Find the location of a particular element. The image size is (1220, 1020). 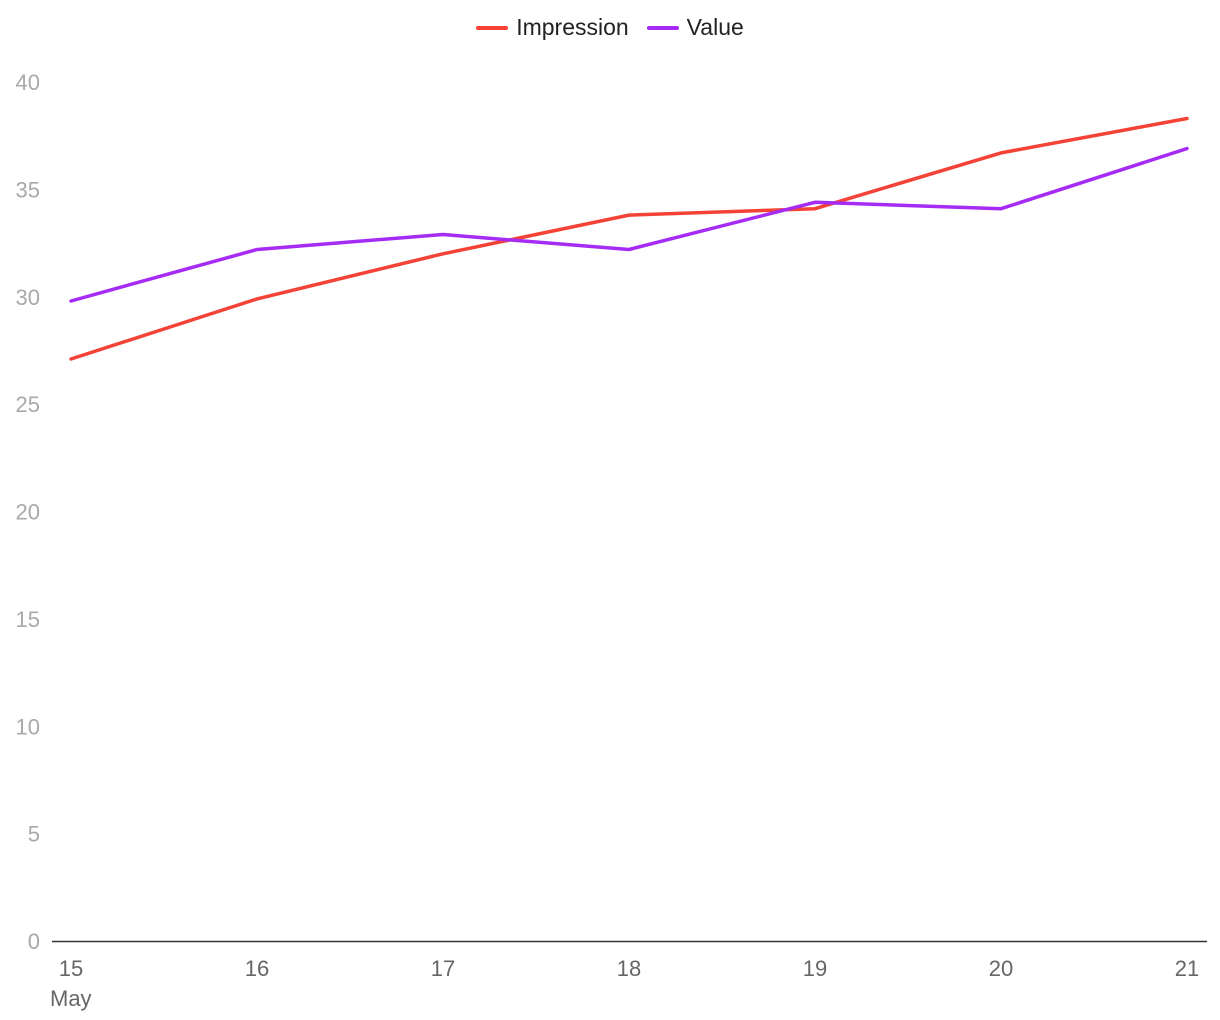

series-line-value is located at coordinates (629, 224).